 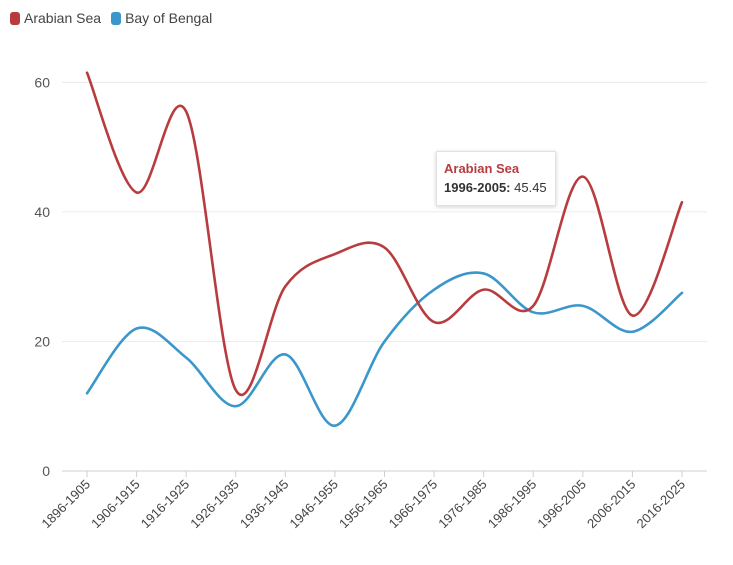 What do you see at coordinates (583, 177) in the screenshot?
I see `data-point-arabian-sea-1996-2005` at bounding box center [583, 177].